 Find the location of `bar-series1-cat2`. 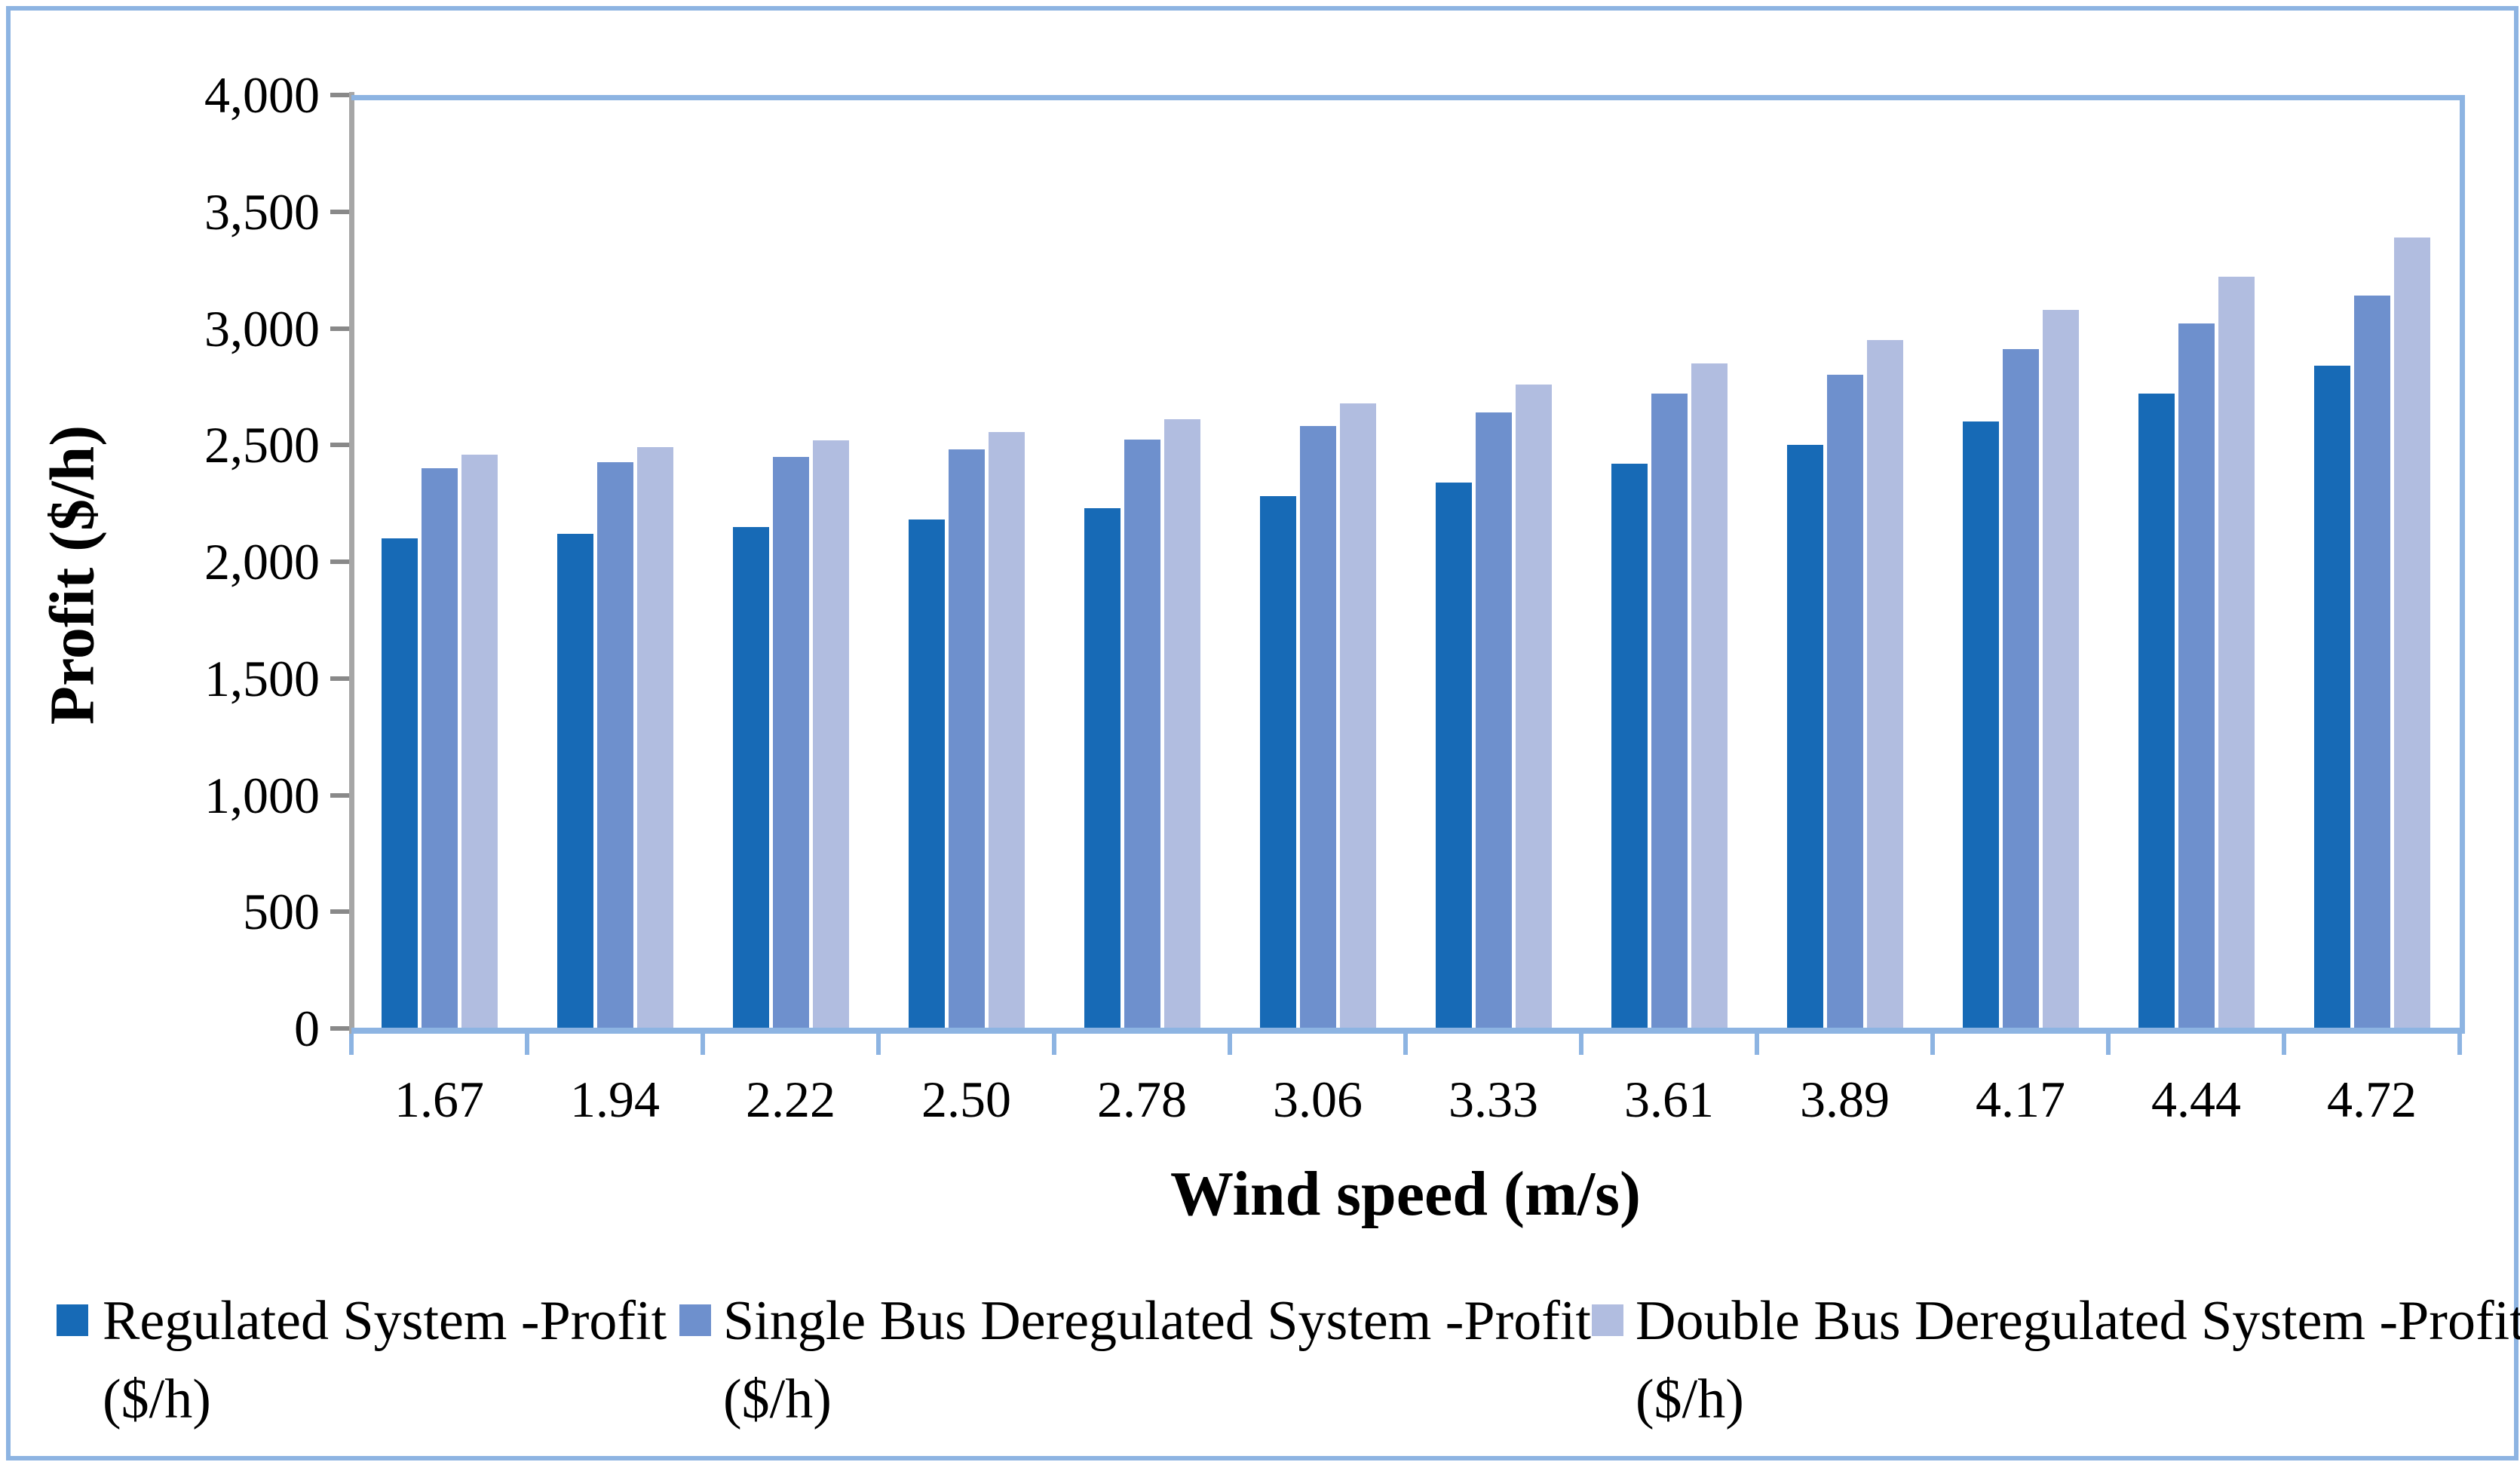

bar-series1-cat2 is located at coordinates (574, 780).